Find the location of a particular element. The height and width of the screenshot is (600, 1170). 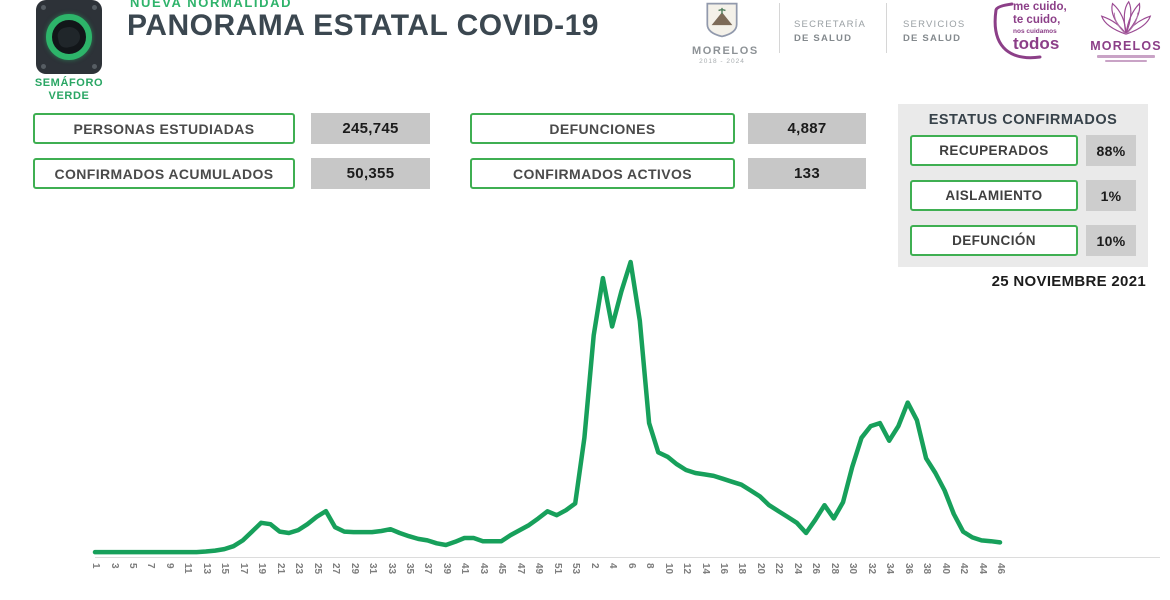

x-tick-label: 3 is located at coordinates (114, 566).